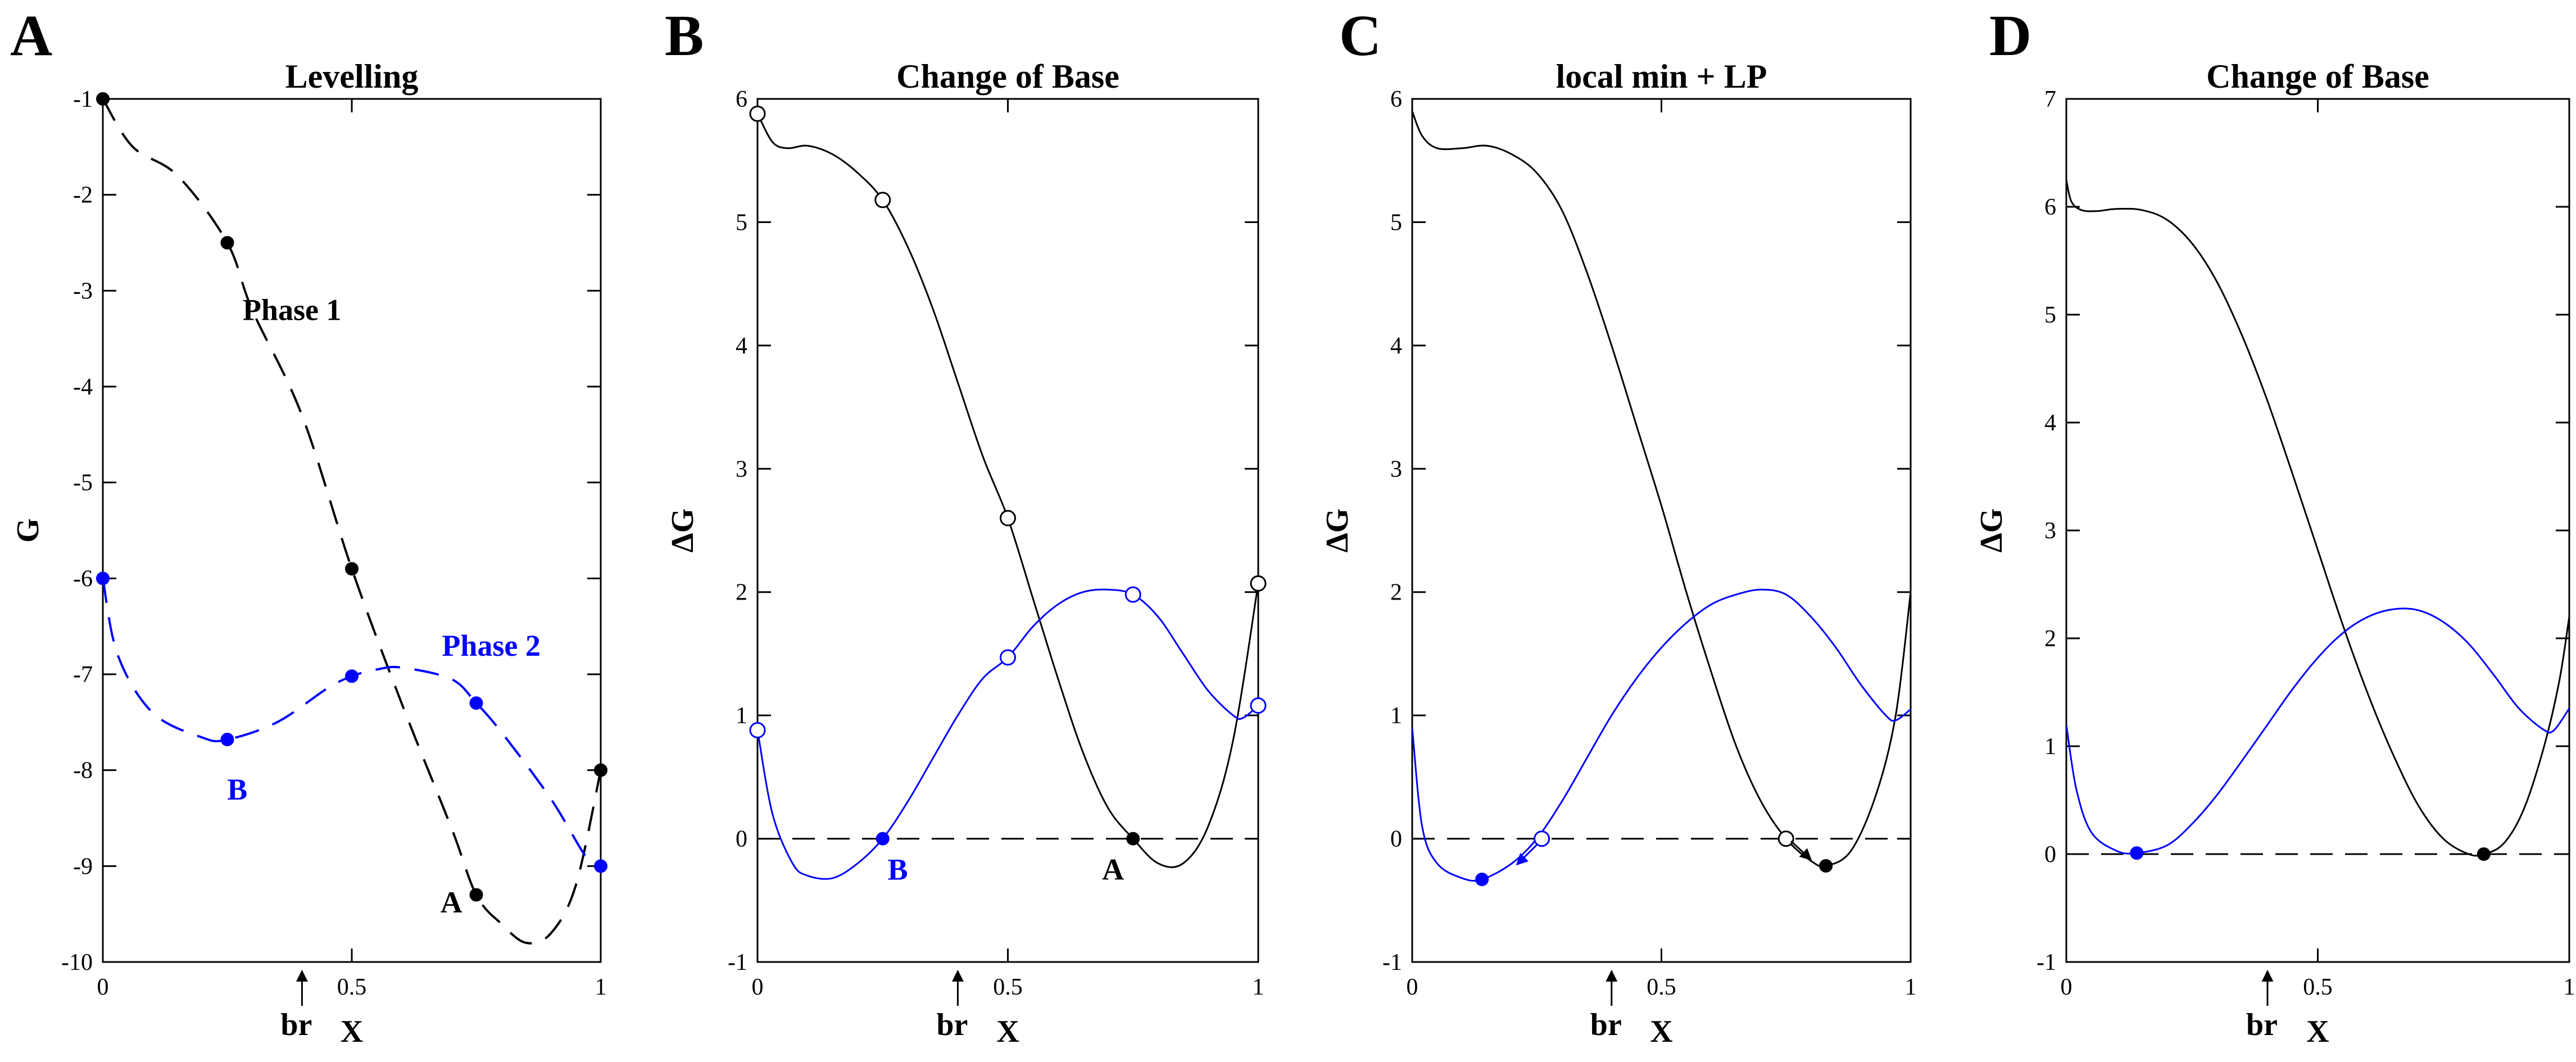  I want to click on annotation-label: Phase 2, so click(491, 645).